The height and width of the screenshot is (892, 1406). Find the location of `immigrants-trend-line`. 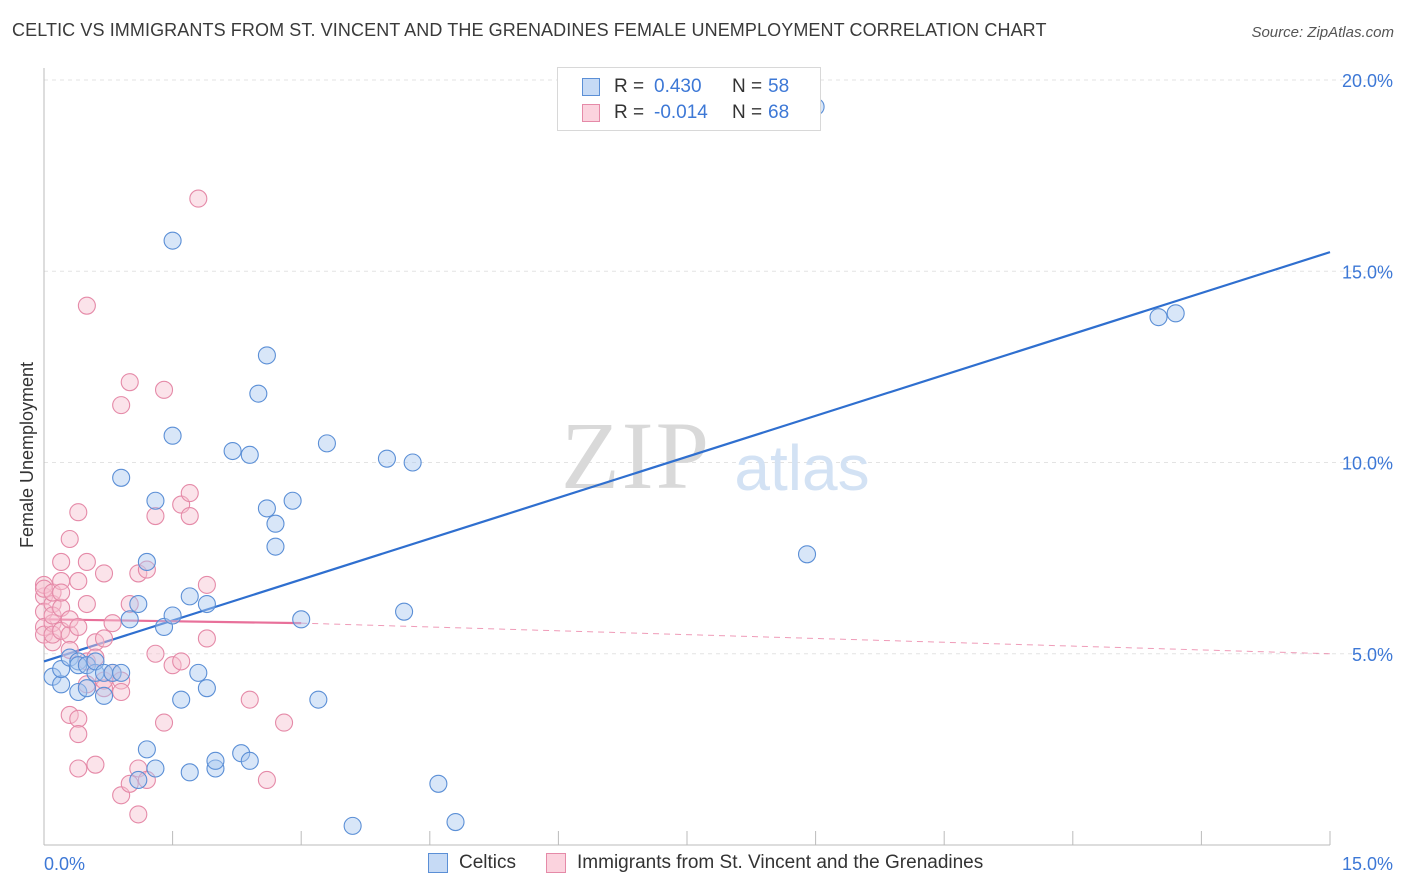

immigrants-trend-line is located at coordinates (172, 621).